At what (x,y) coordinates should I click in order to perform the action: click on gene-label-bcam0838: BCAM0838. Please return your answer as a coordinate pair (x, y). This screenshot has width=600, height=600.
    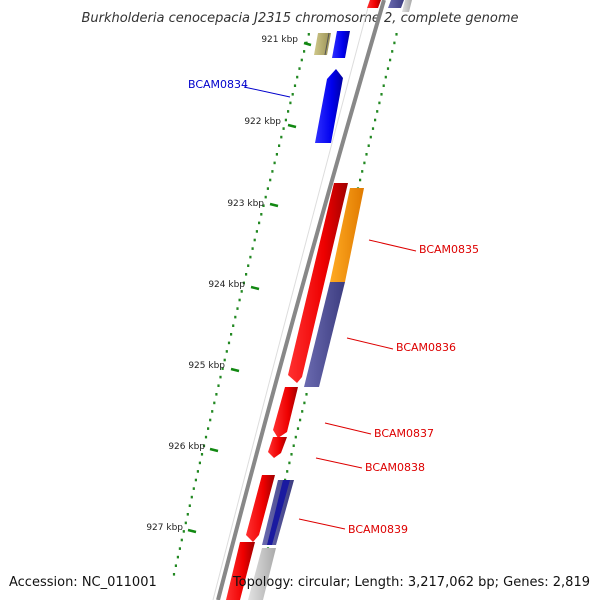
    Looking at the image, I should click on (395, 467).